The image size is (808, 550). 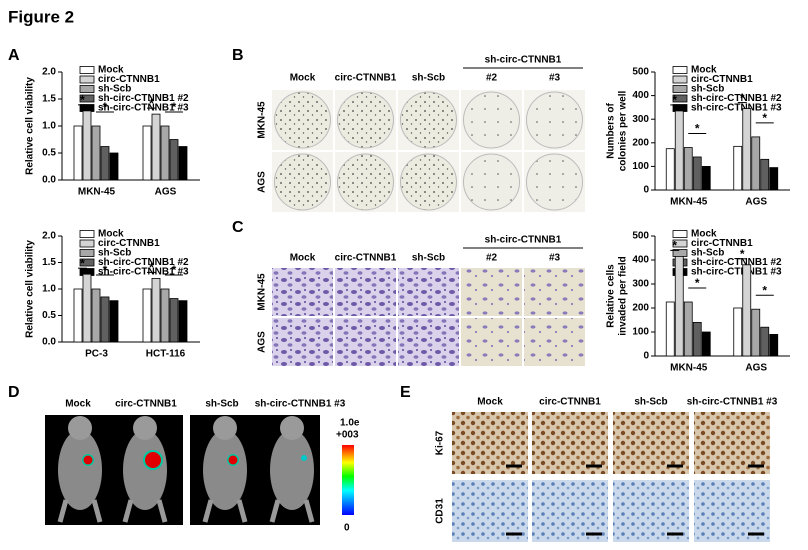 What do you see at coordinates (238, 227) in the screenshot?
I see `panel-label: C` at bounding box center [238, 227].